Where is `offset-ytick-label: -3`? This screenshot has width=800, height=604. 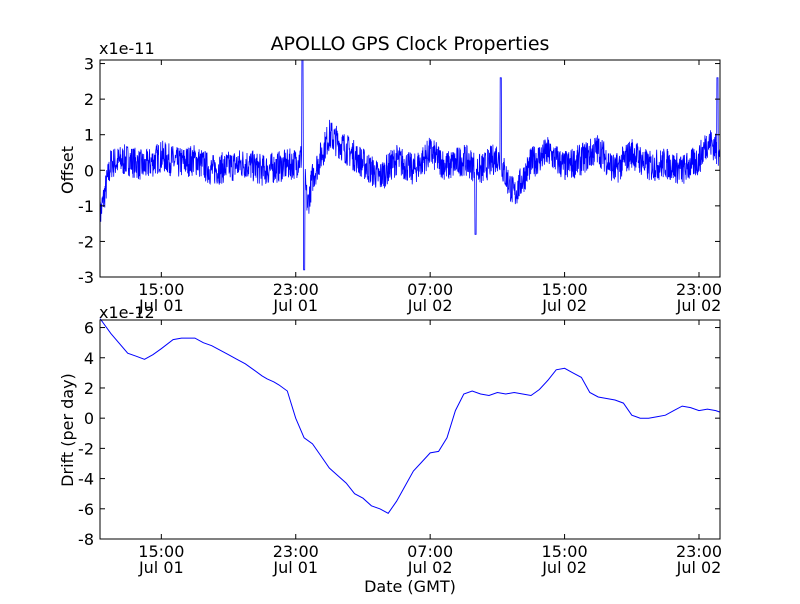
offset-ytick-label: -3 is located at coordinates (86, 277).